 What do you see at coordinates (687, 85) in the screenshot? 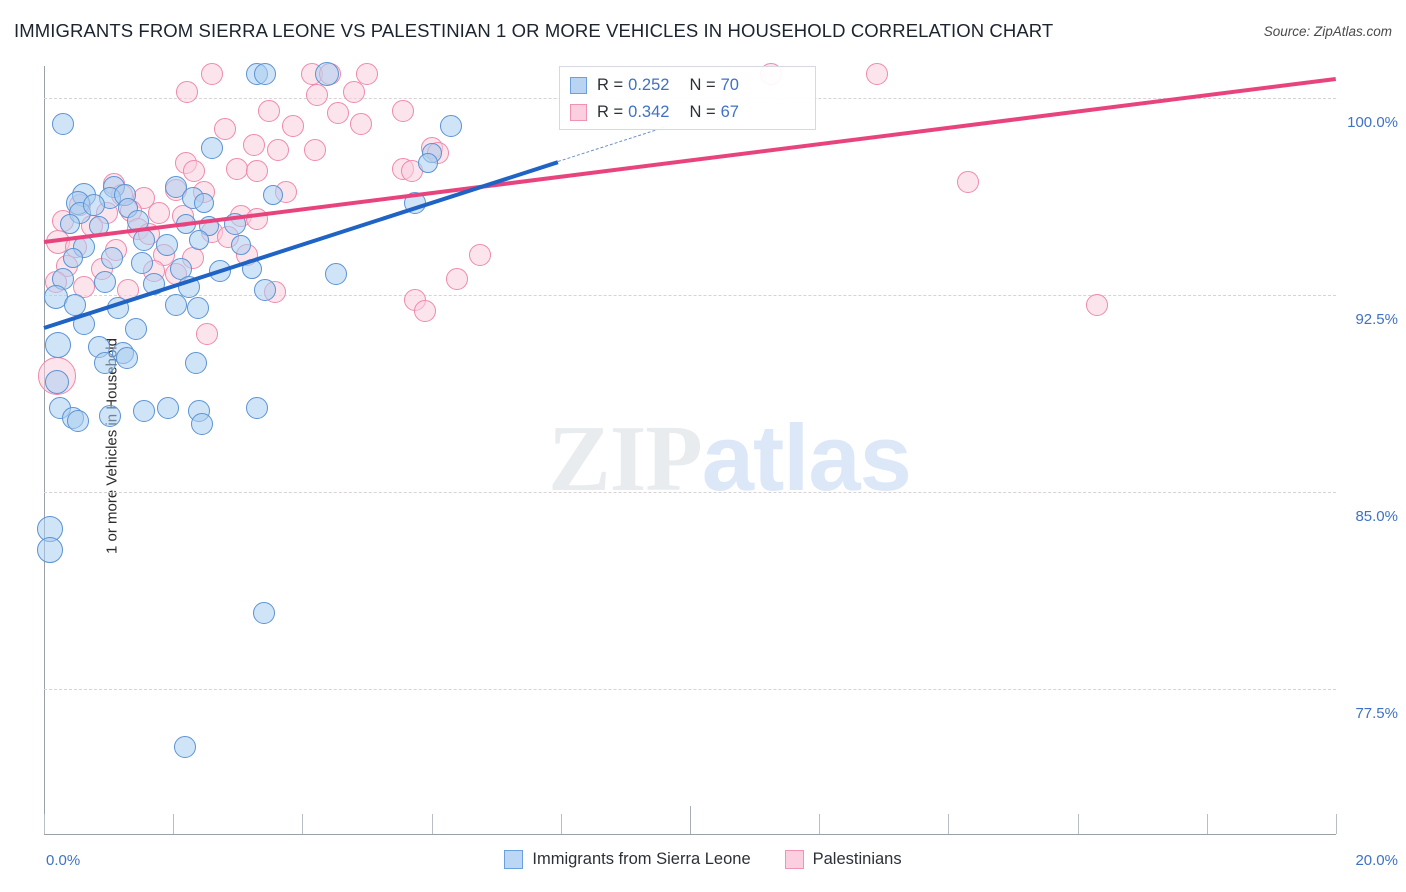
I see `stats-row-blue: R = 0.252 N = 70` at bounding box center [687, 85].